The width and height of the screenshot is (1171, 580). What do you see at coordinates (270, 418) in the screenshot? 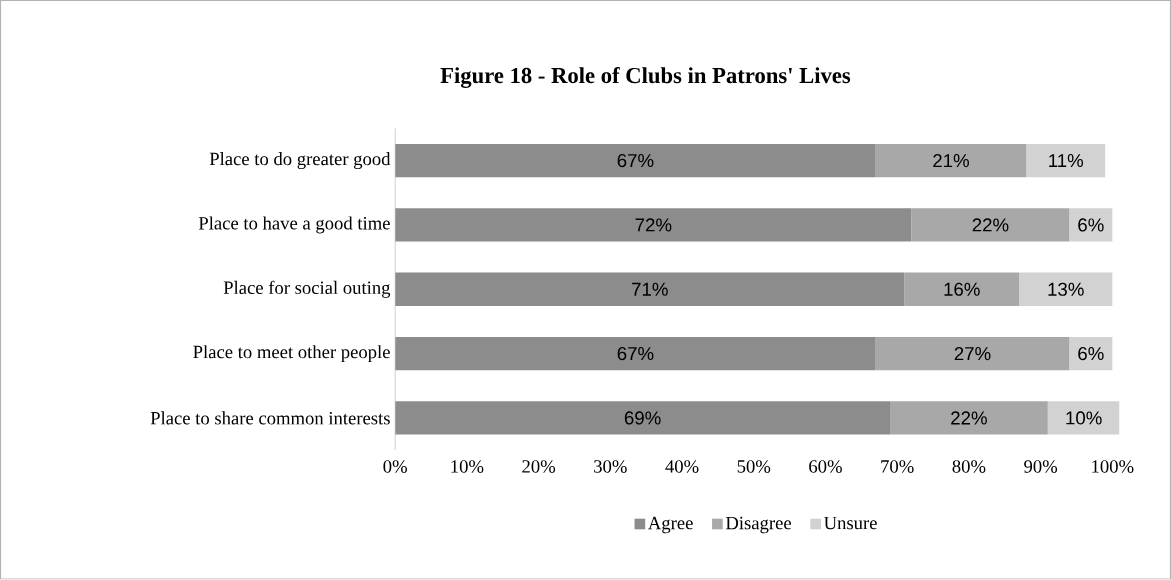
I see `y-tick-label: Place to share common interests` at bounding box center [270, 418].